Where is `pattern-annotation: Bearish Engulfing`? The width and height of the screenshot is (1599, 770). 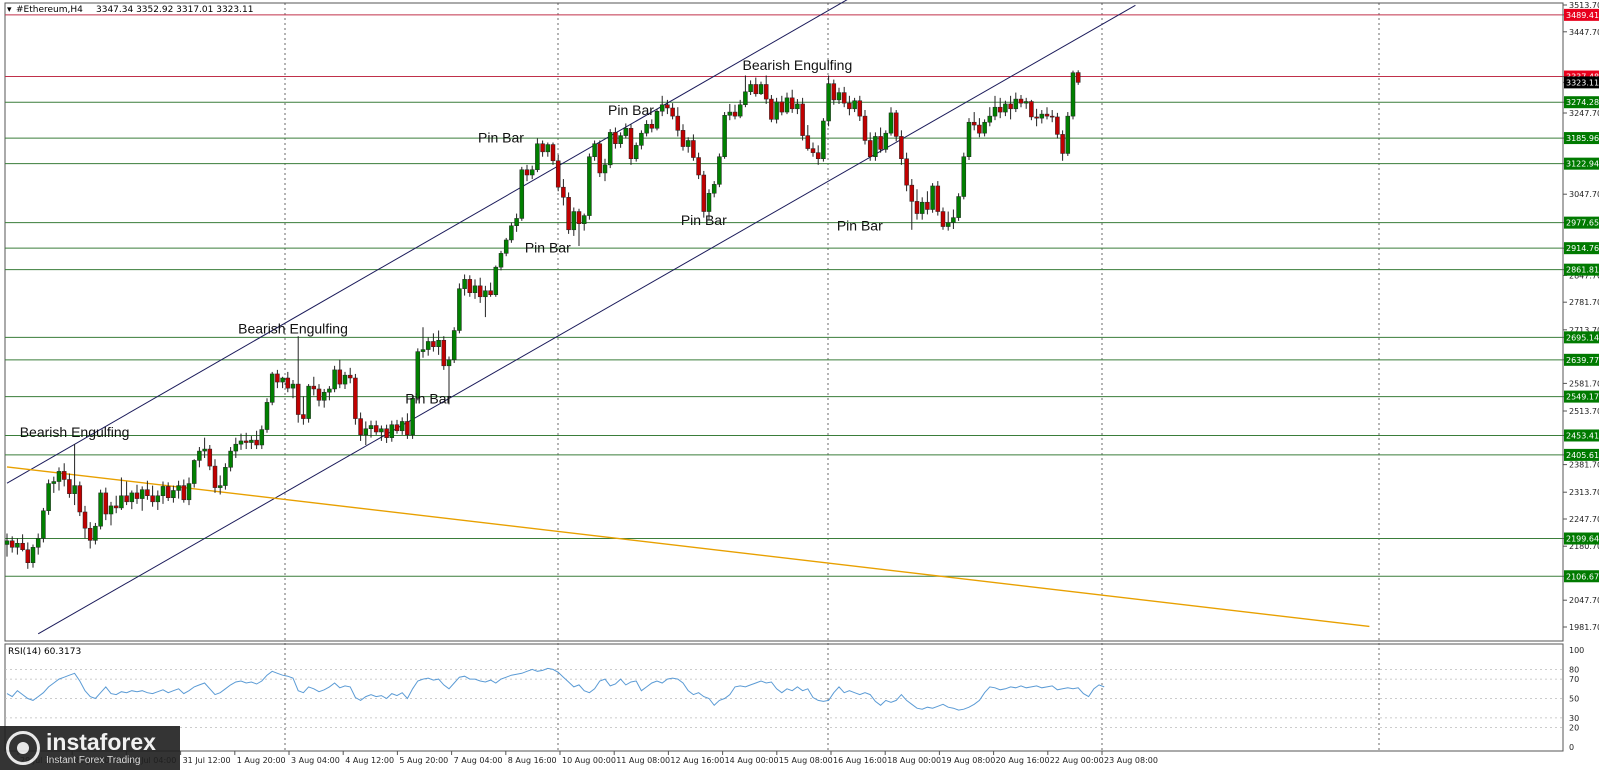
pattern-annotation: Bearish Engulfing is located at coordinates (293, 328).